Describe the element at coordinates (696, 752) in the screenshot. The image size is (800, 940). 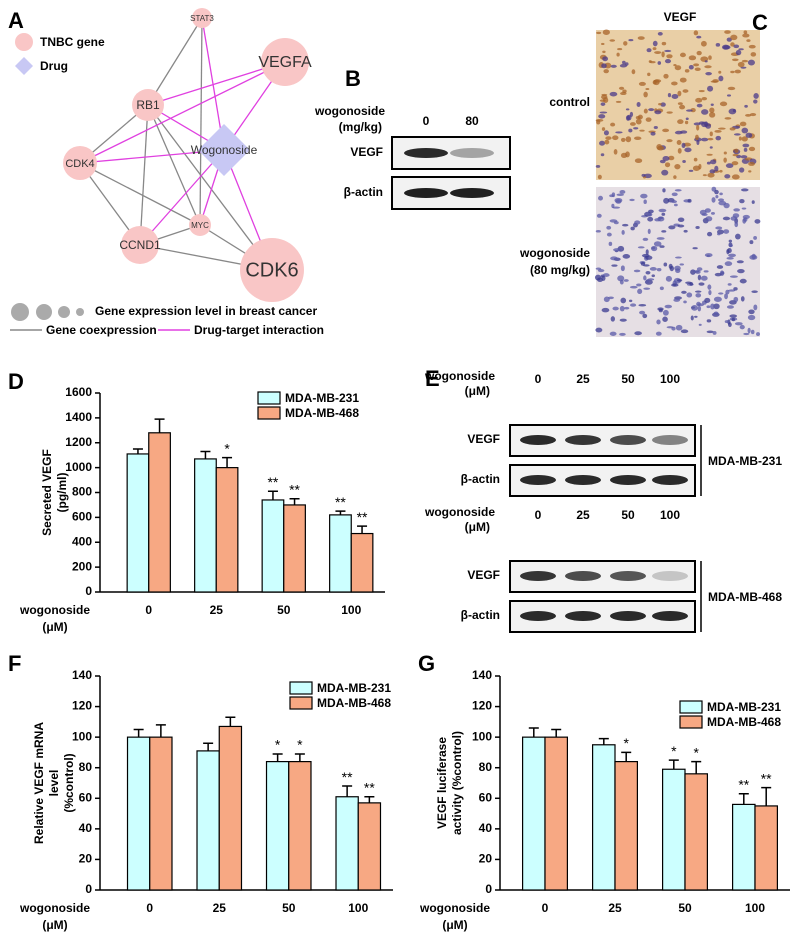
I see `significance-label: *` at that location.